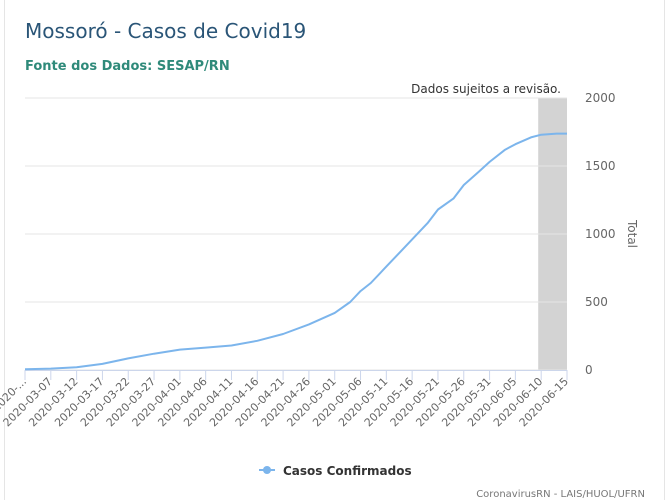 The image size is (669, 500). Describe the element at coordinates (166, 31) in the screenshot. I see `chart-title: Mossoró - Casos de Covid19` at that location.